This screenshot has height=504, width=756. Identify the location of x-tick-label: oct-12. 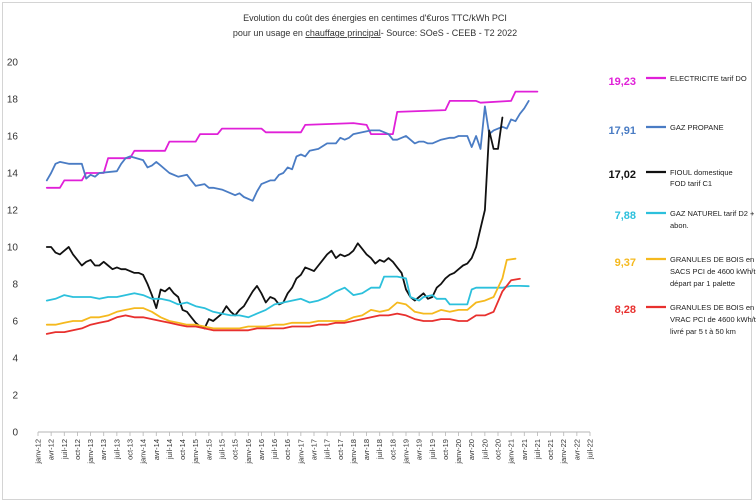
(77, 449).